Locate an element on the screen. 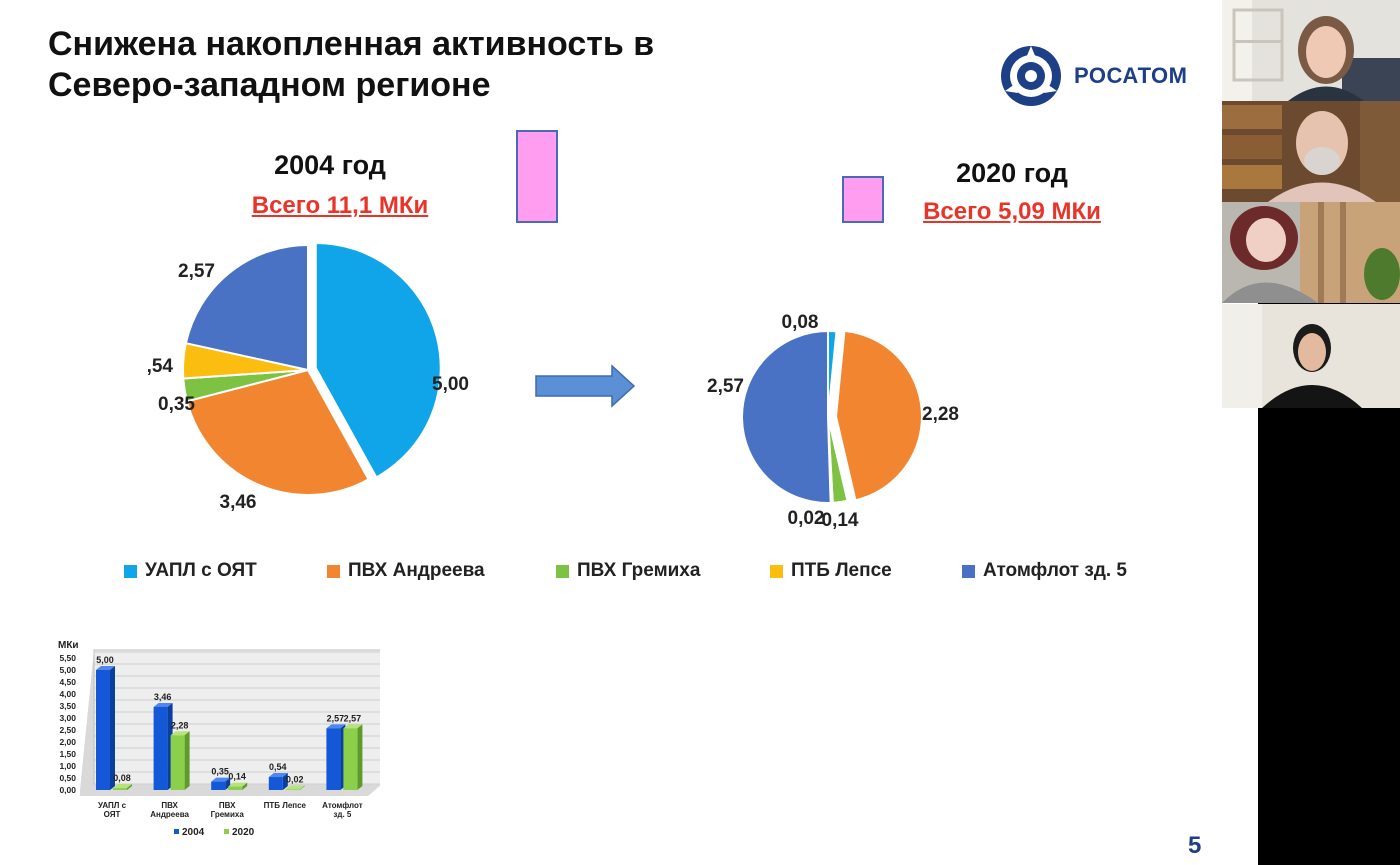 This screenshot has width=1400, height=865. bar-data-label: 0,02 is located at coordinates (295, 780).